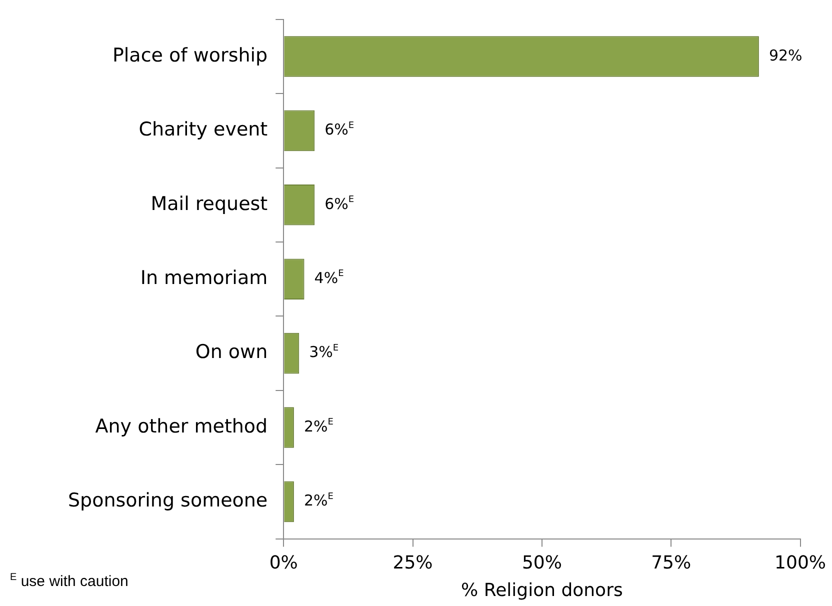 Image resolution: width=832 pixels, height=606 pixels. Describe the element at coordinates (283, 563) in the screenshot. I see `x-tick-label: 0%` at that location.